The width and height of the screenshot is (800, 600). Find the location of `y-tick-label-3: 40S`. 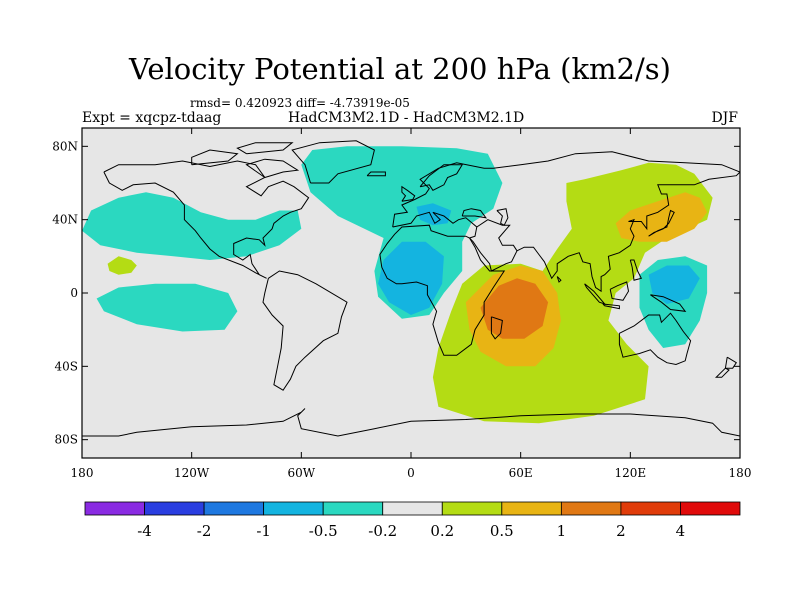

y-tick-label-3: 40S is located at coordinates (67, 366).